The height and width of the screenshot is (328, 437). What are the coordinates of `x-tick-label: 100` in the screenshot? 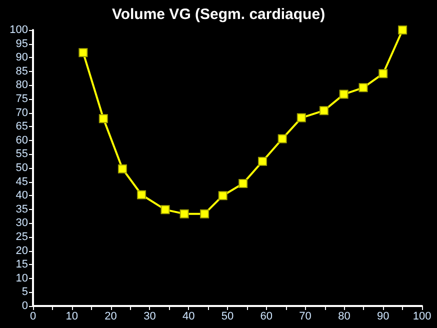 It's located at (422, 316).